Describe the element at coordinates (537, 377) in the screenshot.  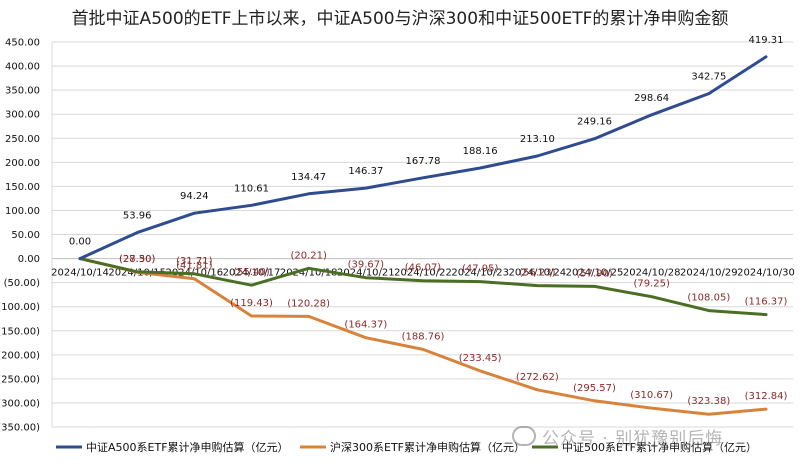
I see `data-label: (272.62)` at that location.